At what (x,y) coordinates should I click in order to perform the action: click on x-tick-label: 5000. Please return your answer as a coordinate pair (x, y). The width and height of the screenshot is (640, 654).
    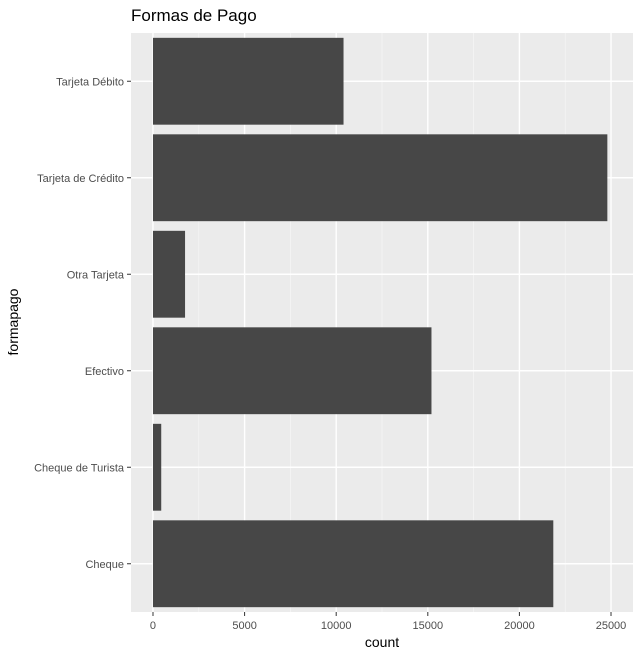
    Looking at the image, I should click on (244, 626).